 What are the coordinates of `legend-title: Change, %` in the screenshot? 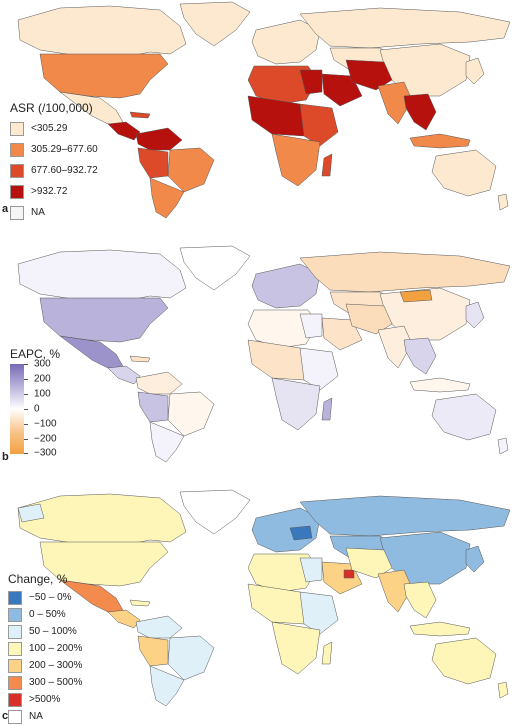 It's located at (38, 579).